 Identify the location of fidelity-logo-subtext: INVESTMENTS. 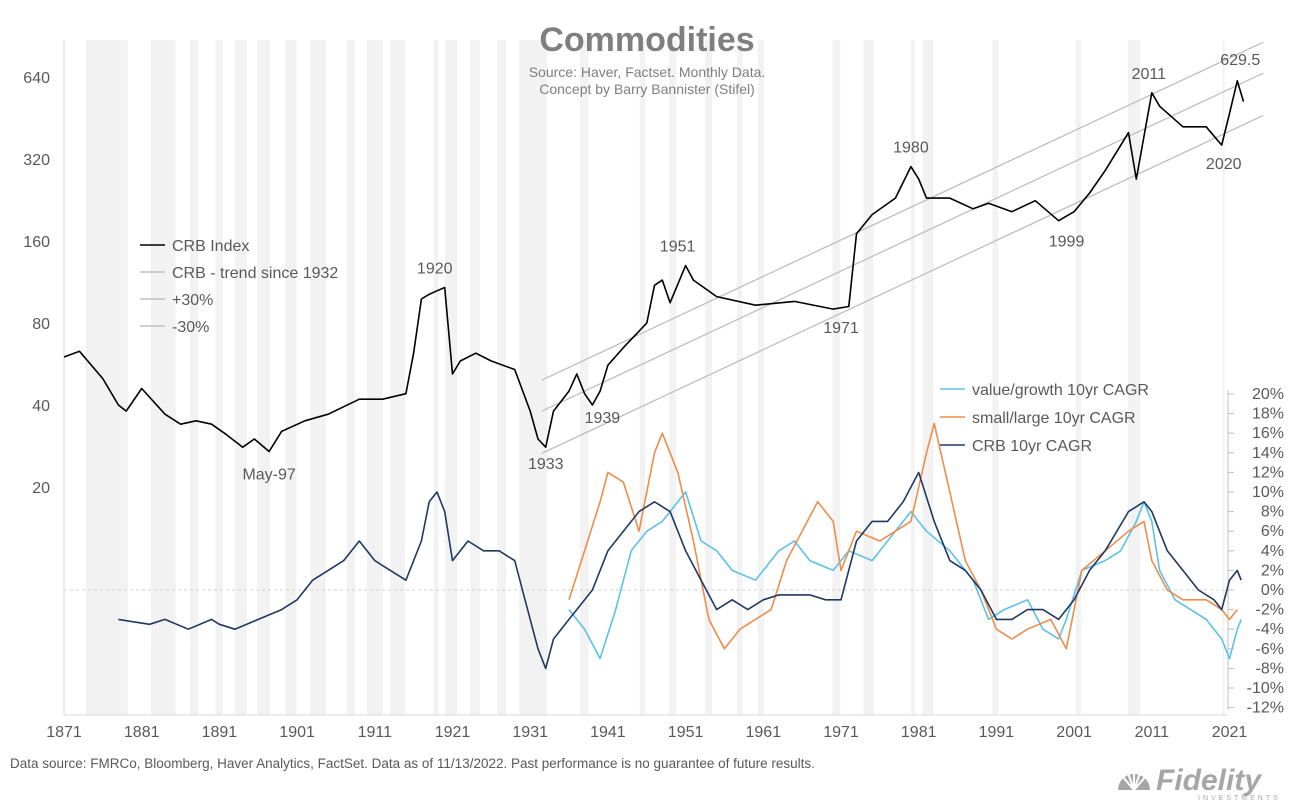
(1239, 798).